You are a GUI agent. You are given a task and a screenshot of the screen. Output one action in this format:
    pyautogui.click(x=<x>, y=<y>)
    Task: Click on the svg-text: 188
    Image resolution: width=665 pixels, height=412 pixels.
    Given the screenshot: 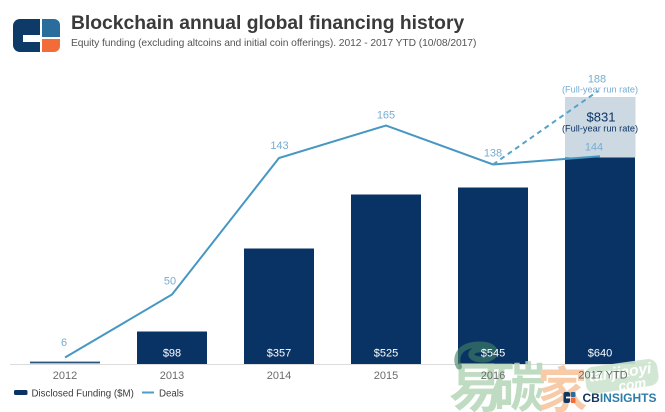 What is the action you would take?
    pyautogui.click(x=597, y=80)
    